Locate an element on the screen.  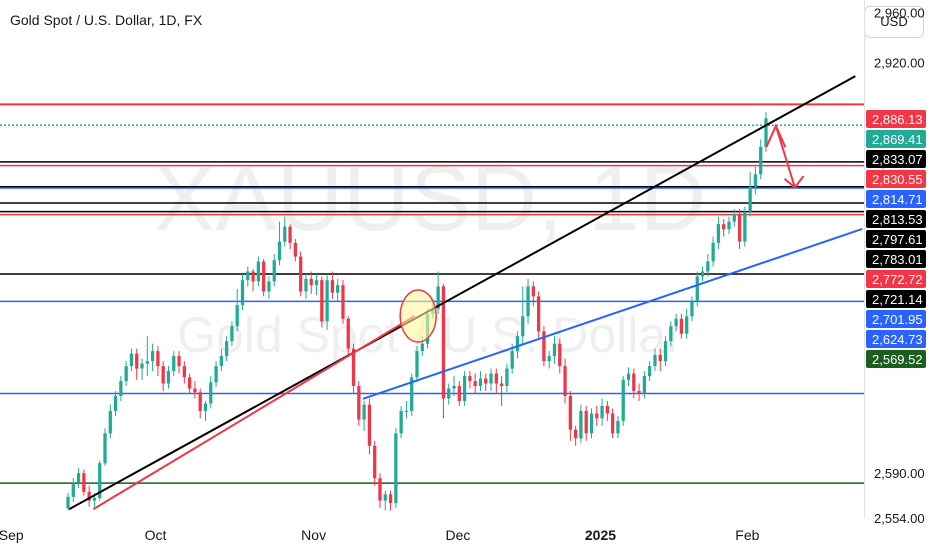
y-tick-label: 2,920.00 is located at coordinates (899, 62).